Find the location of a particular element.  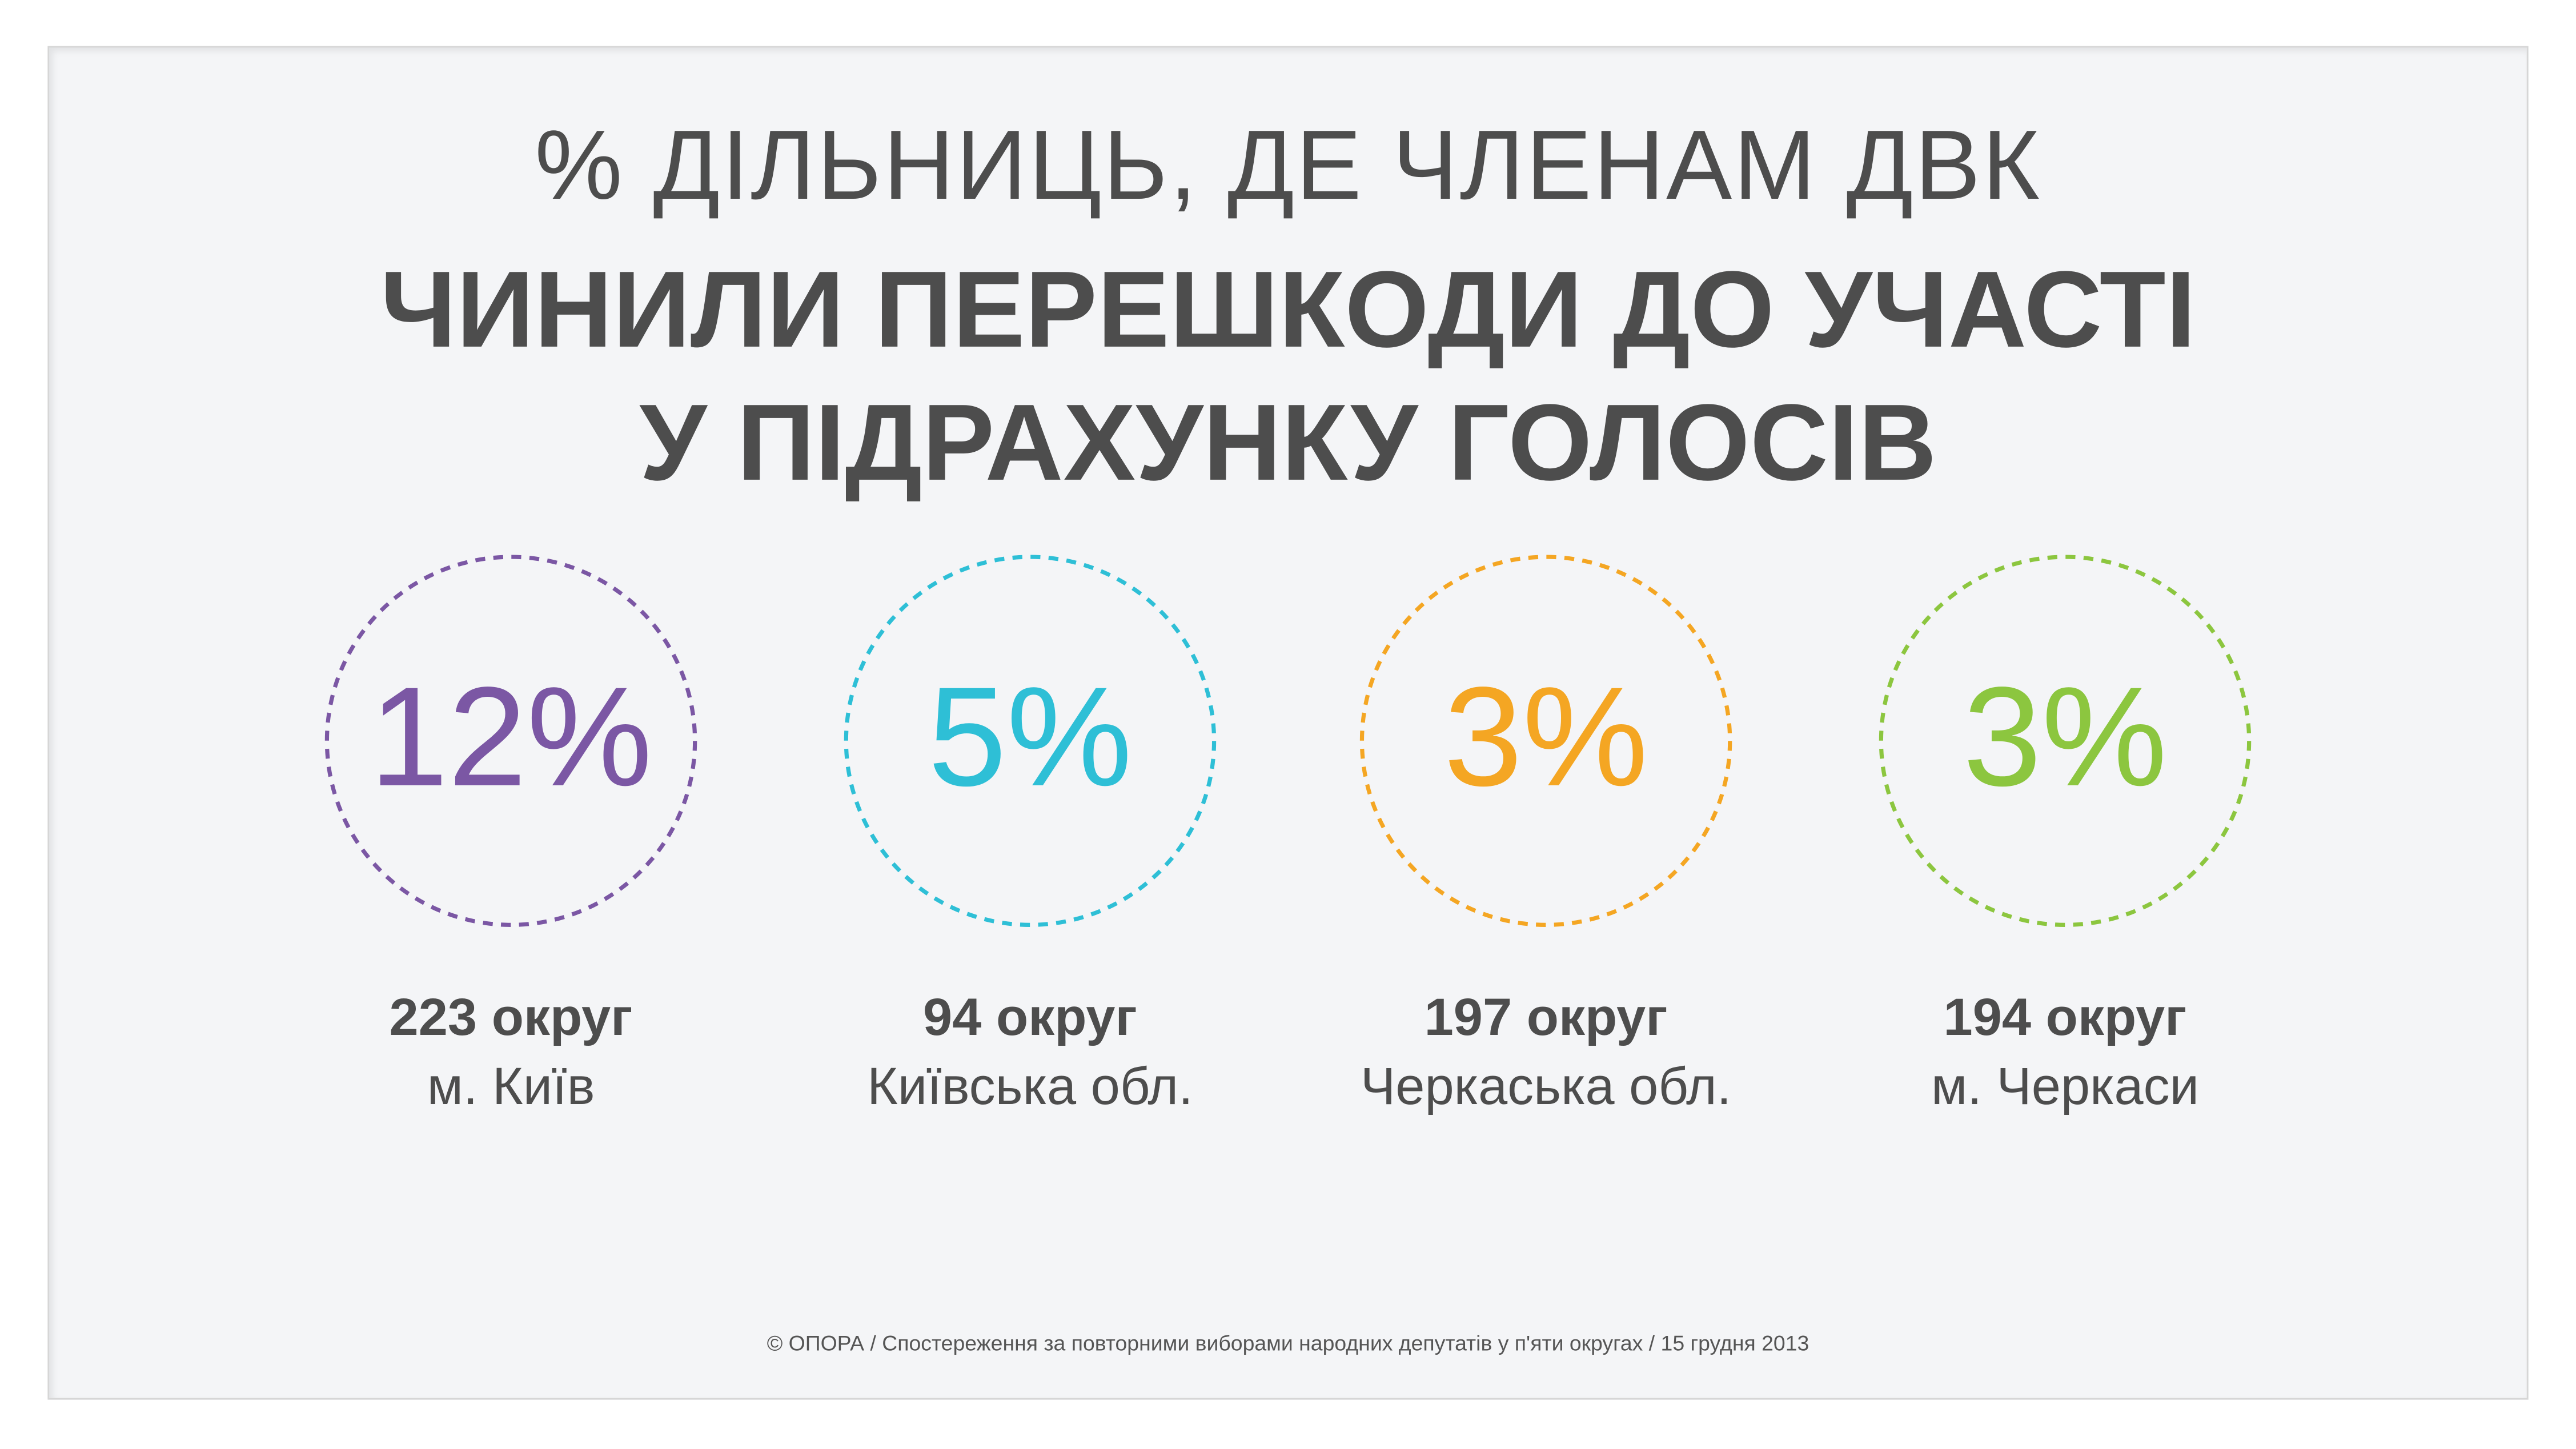

stat-value: 5% is located at coordinates (1030, 738).